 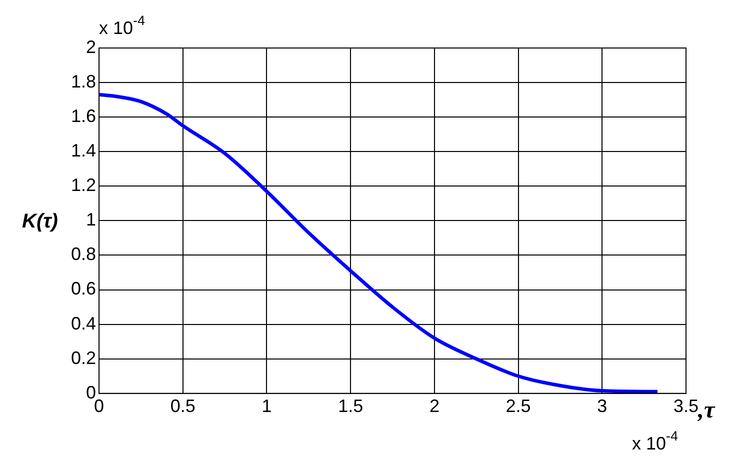 I want to click on y-tick-label: 0.8, so click(x=83, y=254).